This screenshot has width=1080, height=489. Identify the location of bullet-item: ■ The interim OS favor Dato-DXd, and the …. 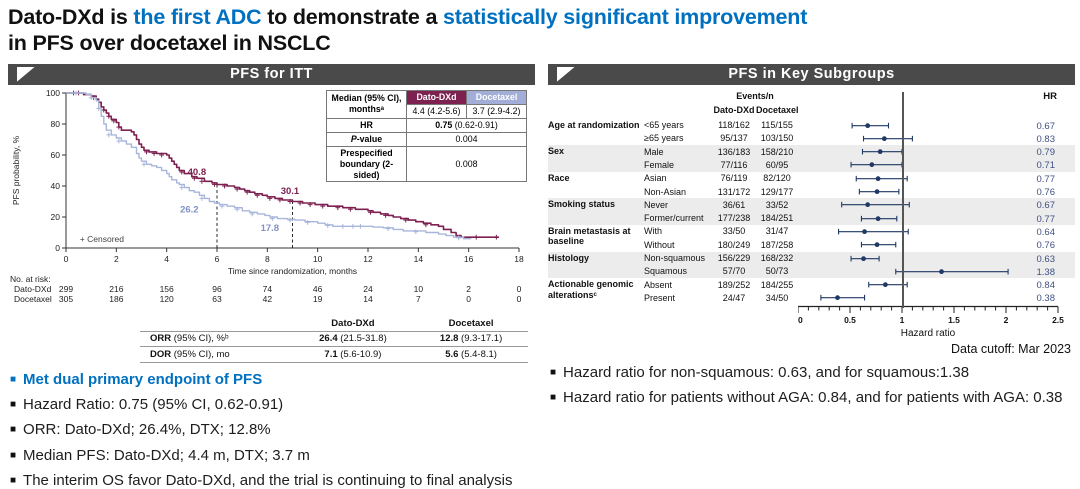
(271, 480).